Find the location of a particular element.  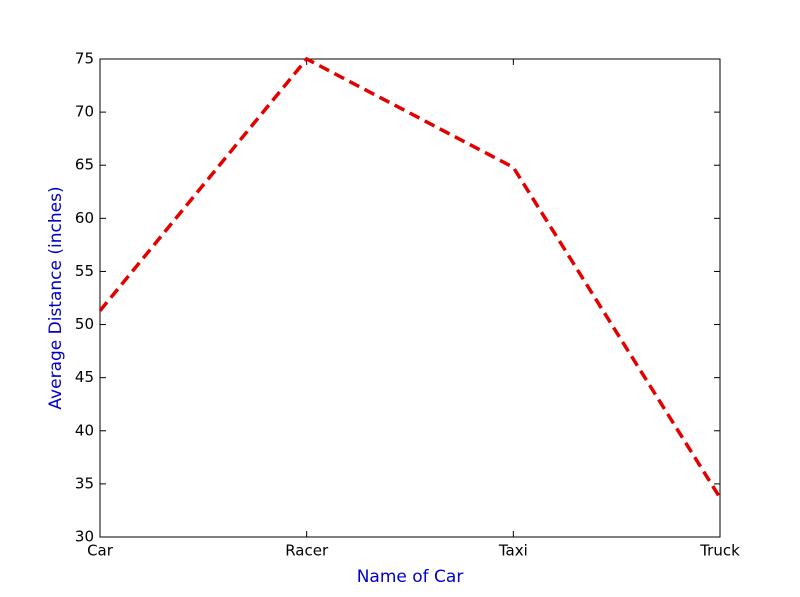

y-tick-label: 45 is located at coordinates (84, 377).